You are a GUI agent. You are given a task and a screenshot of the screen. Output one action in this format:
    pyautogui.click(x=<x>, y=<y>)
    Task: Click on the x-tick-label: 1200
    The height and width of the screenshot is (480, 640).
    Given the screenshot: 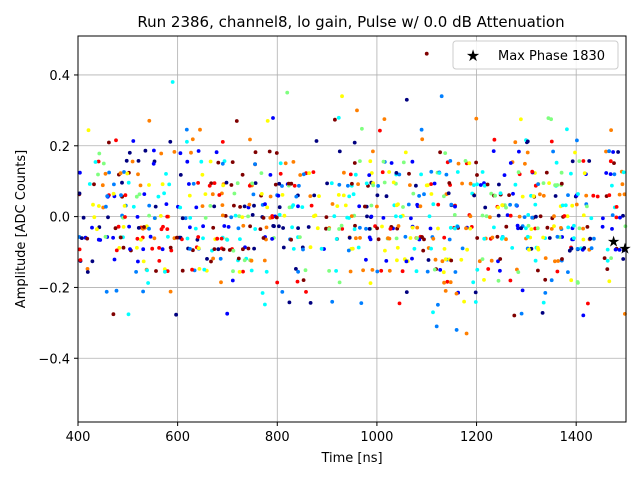 What is the action you would take?
    pyautogui.click(x=476, y=437)
    